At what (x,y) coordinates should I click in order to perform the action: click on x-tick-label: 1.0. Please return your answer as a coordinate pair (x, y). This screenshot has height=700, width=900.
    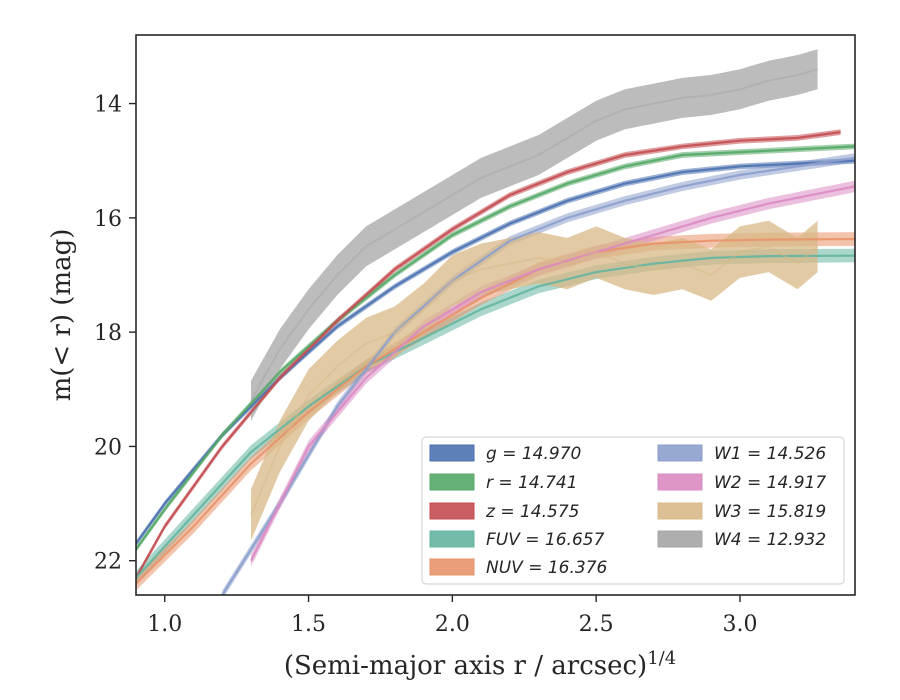
    Looking at the image, I should click on (164, 624).